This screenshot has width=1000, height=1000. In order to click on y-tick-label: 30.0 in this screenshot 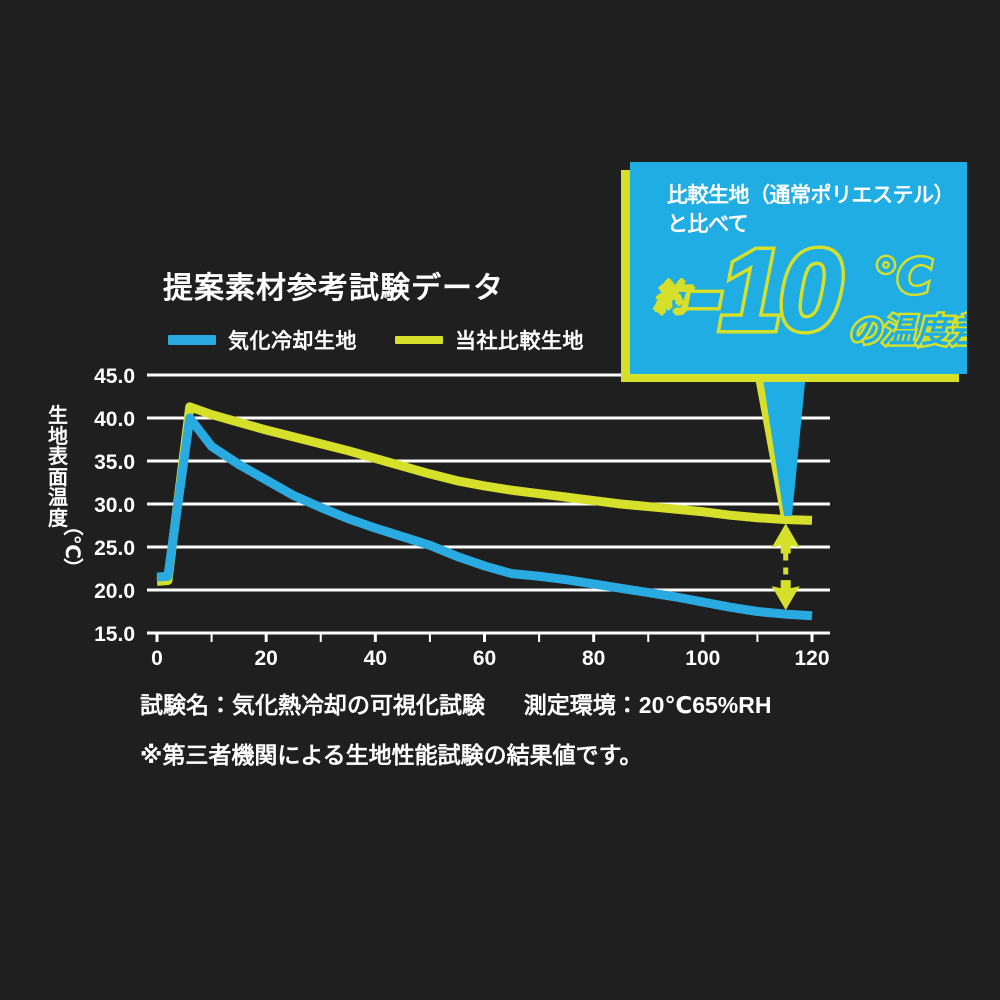, I will do `click(114, 505)`.